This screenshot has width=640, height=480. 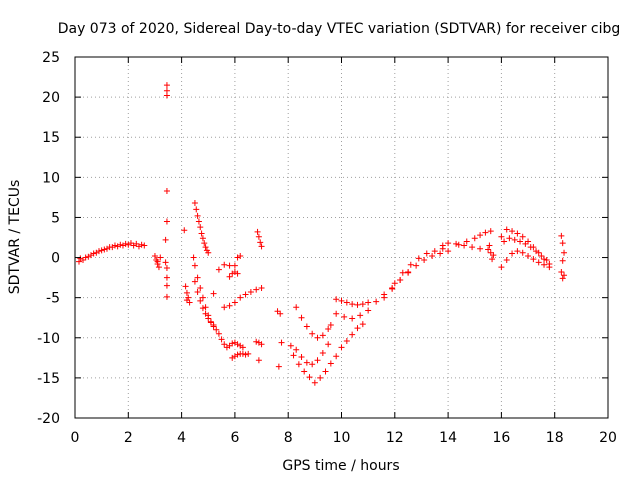 I want to click on y-tick-labels: 25 20 15 10 5 0 -5 -10 -15 -20, so click(x=48, y=238).